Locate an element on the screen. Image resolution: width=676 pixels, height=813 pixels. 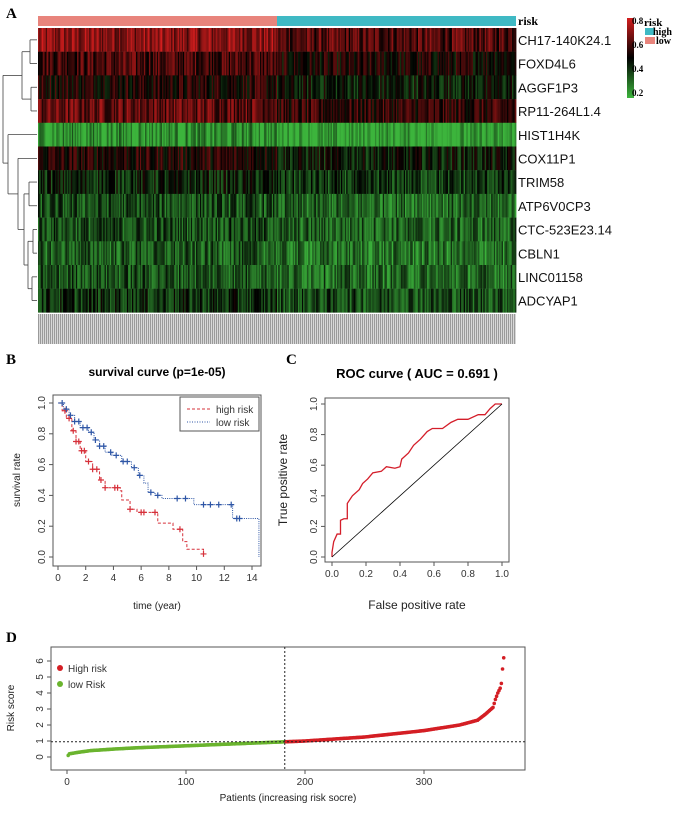
survival-title: survival curve (p=1e-05) is located at coordinates (156, 372).